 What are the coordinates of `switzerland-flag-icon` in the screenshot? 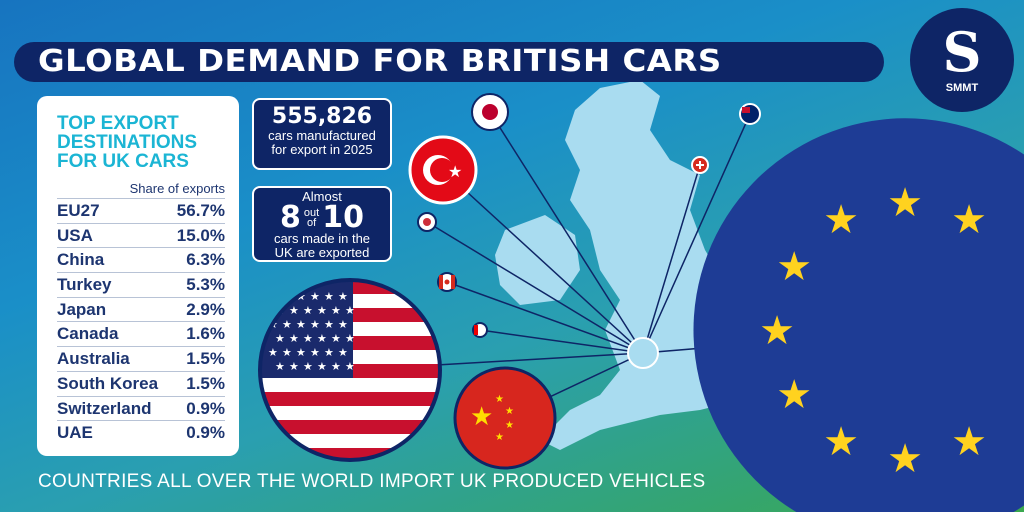 It's located at (700, 165).